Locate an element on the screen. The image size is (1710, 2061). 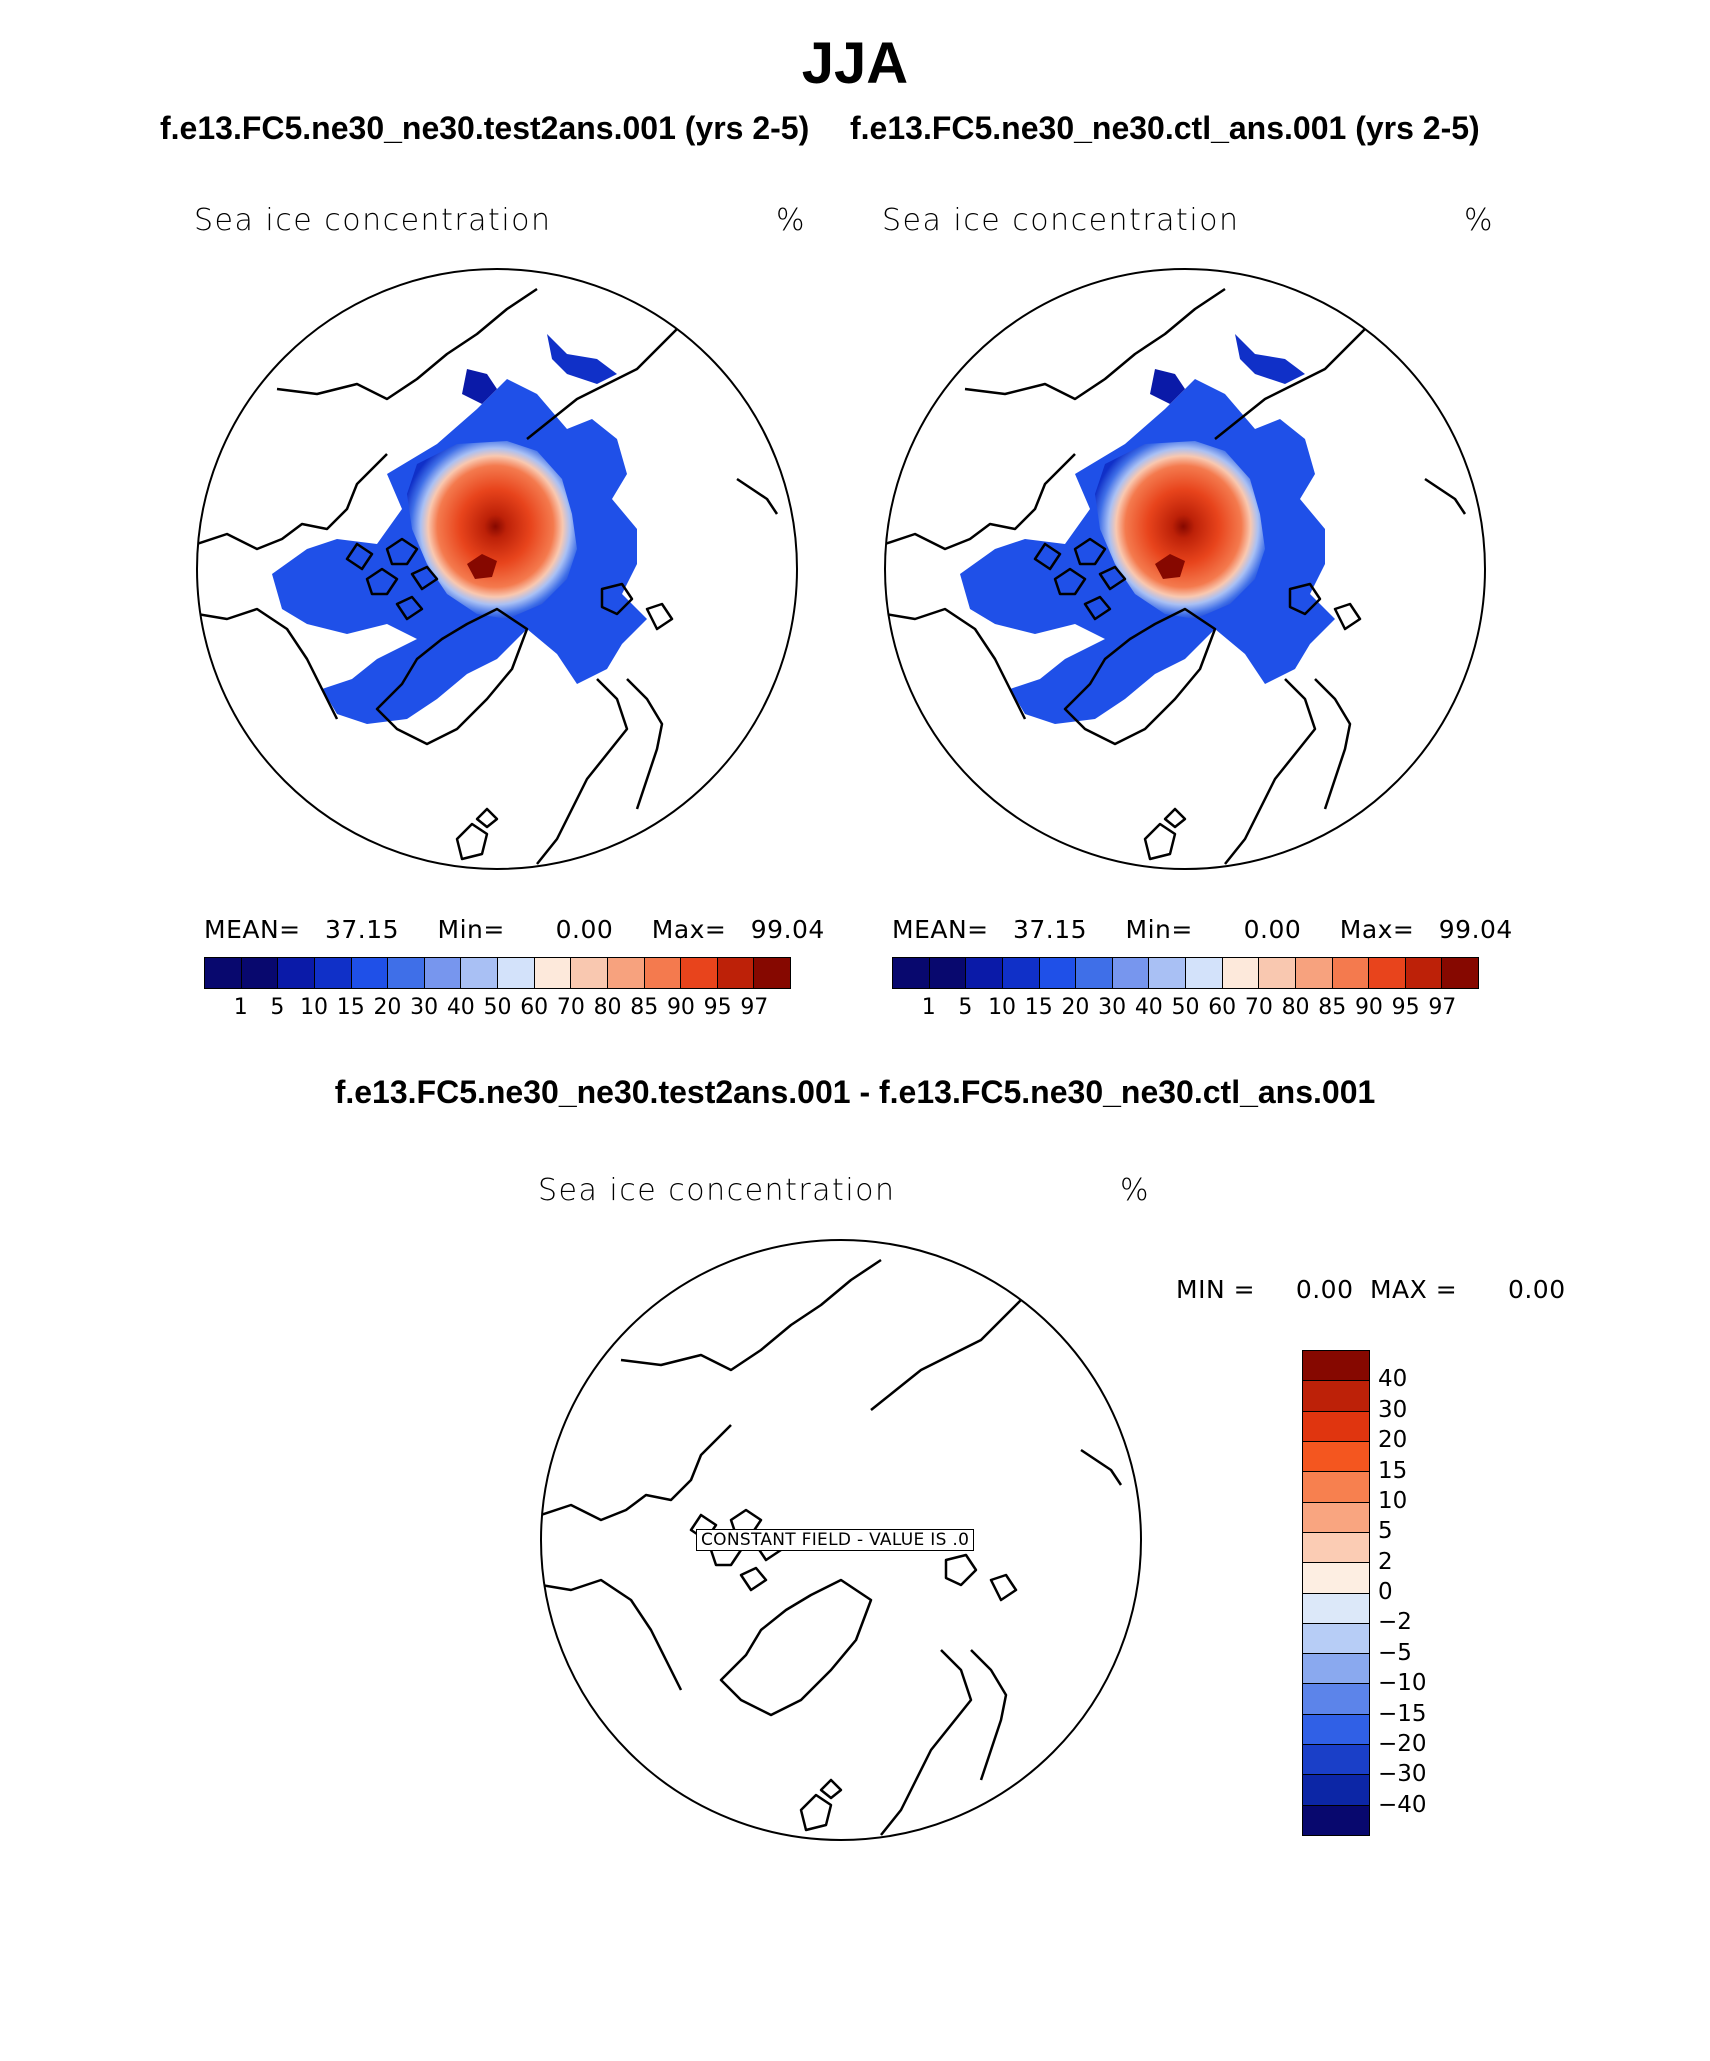
panel1-colorbar-tick-label: 50 is located at coordinates (497, 1007).